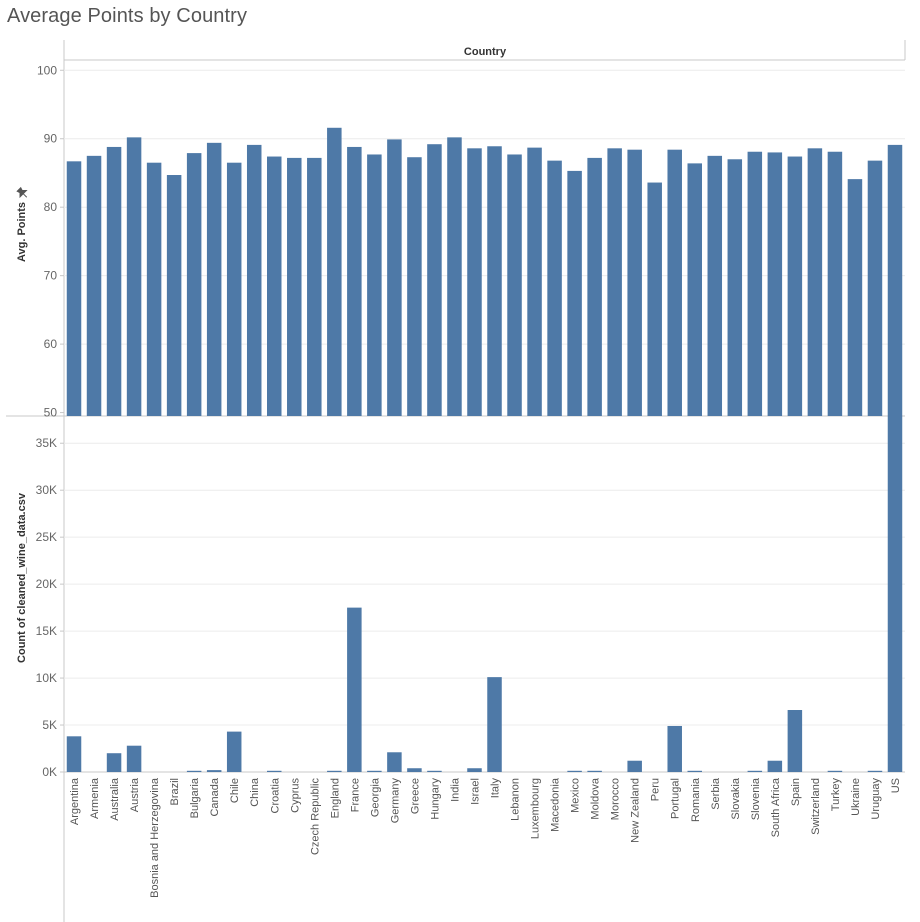  I want to click on country-label: China, so click(255, 792).